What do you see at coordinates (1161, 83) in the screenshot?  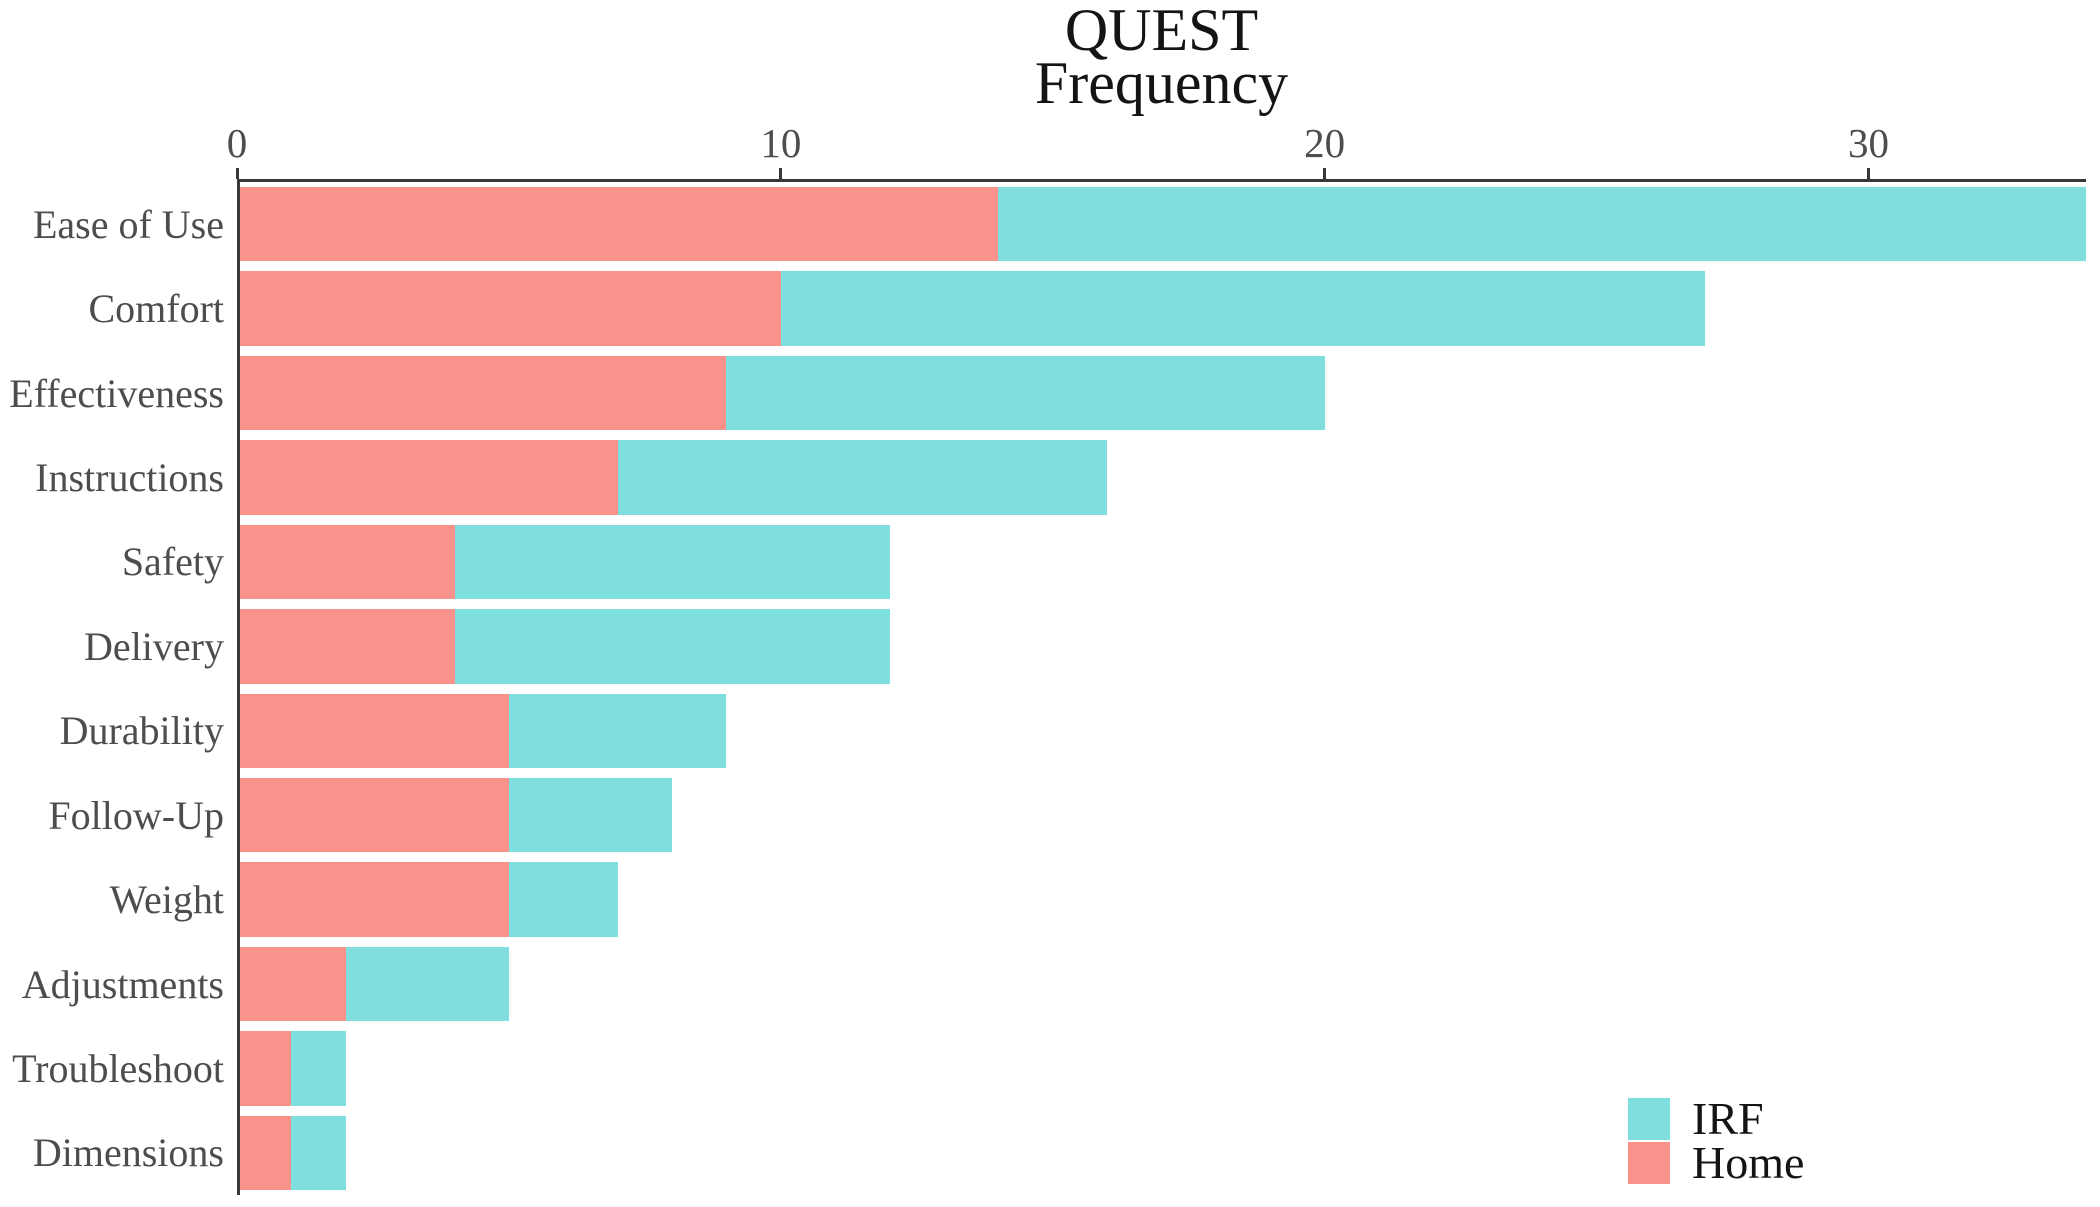 I see `chart-subtitle: Frequency` at bounding box center [1161, 83].